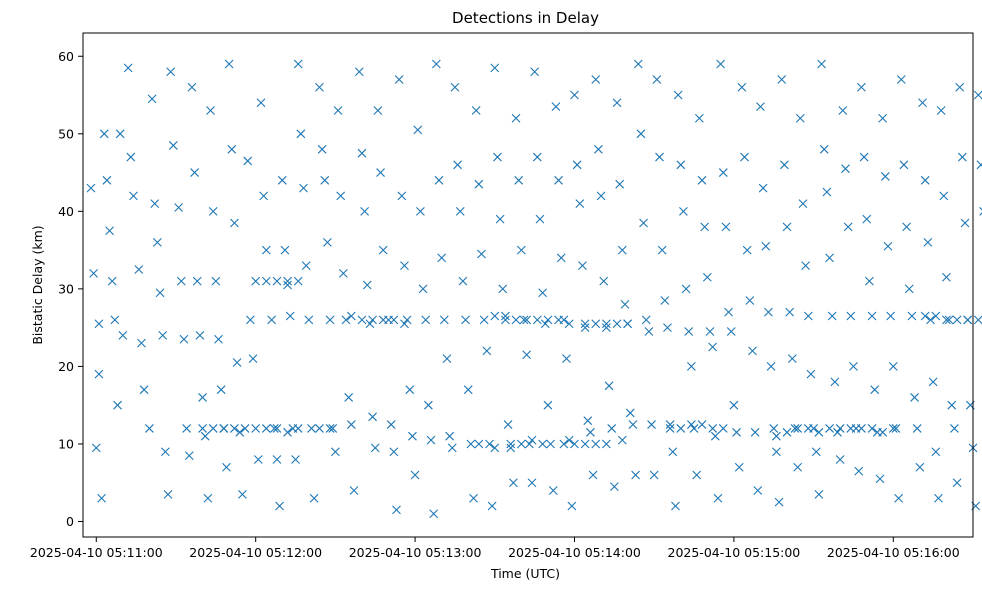  What do you see at coordinates (893, 552) in the screenshot?
I see `x-tick-label: 2025-04-10 05:16:00` at bounding box center [893, 552].